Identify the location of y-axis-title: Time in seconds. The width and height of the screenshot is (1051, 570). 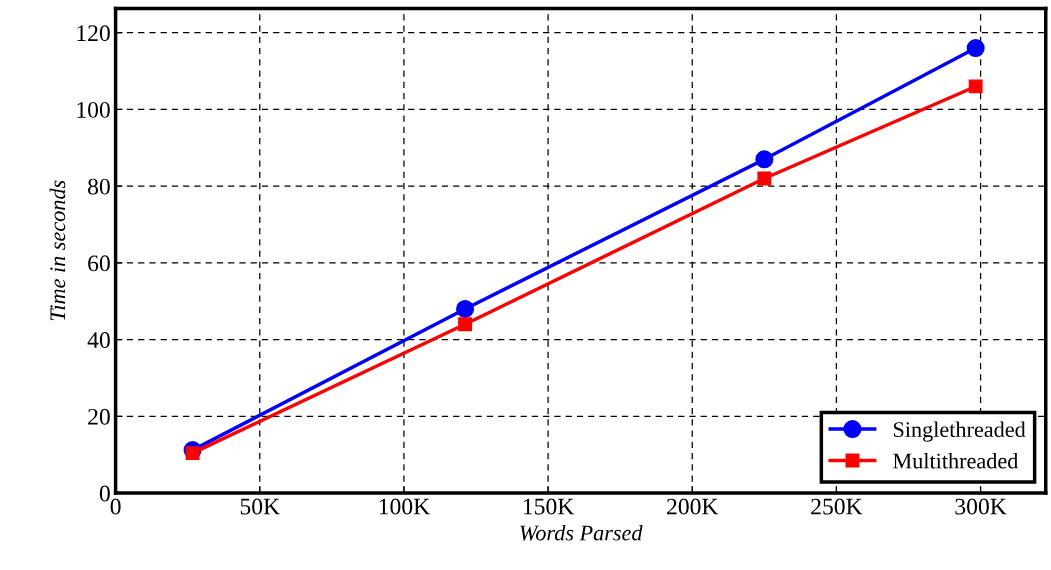
(57, 250).